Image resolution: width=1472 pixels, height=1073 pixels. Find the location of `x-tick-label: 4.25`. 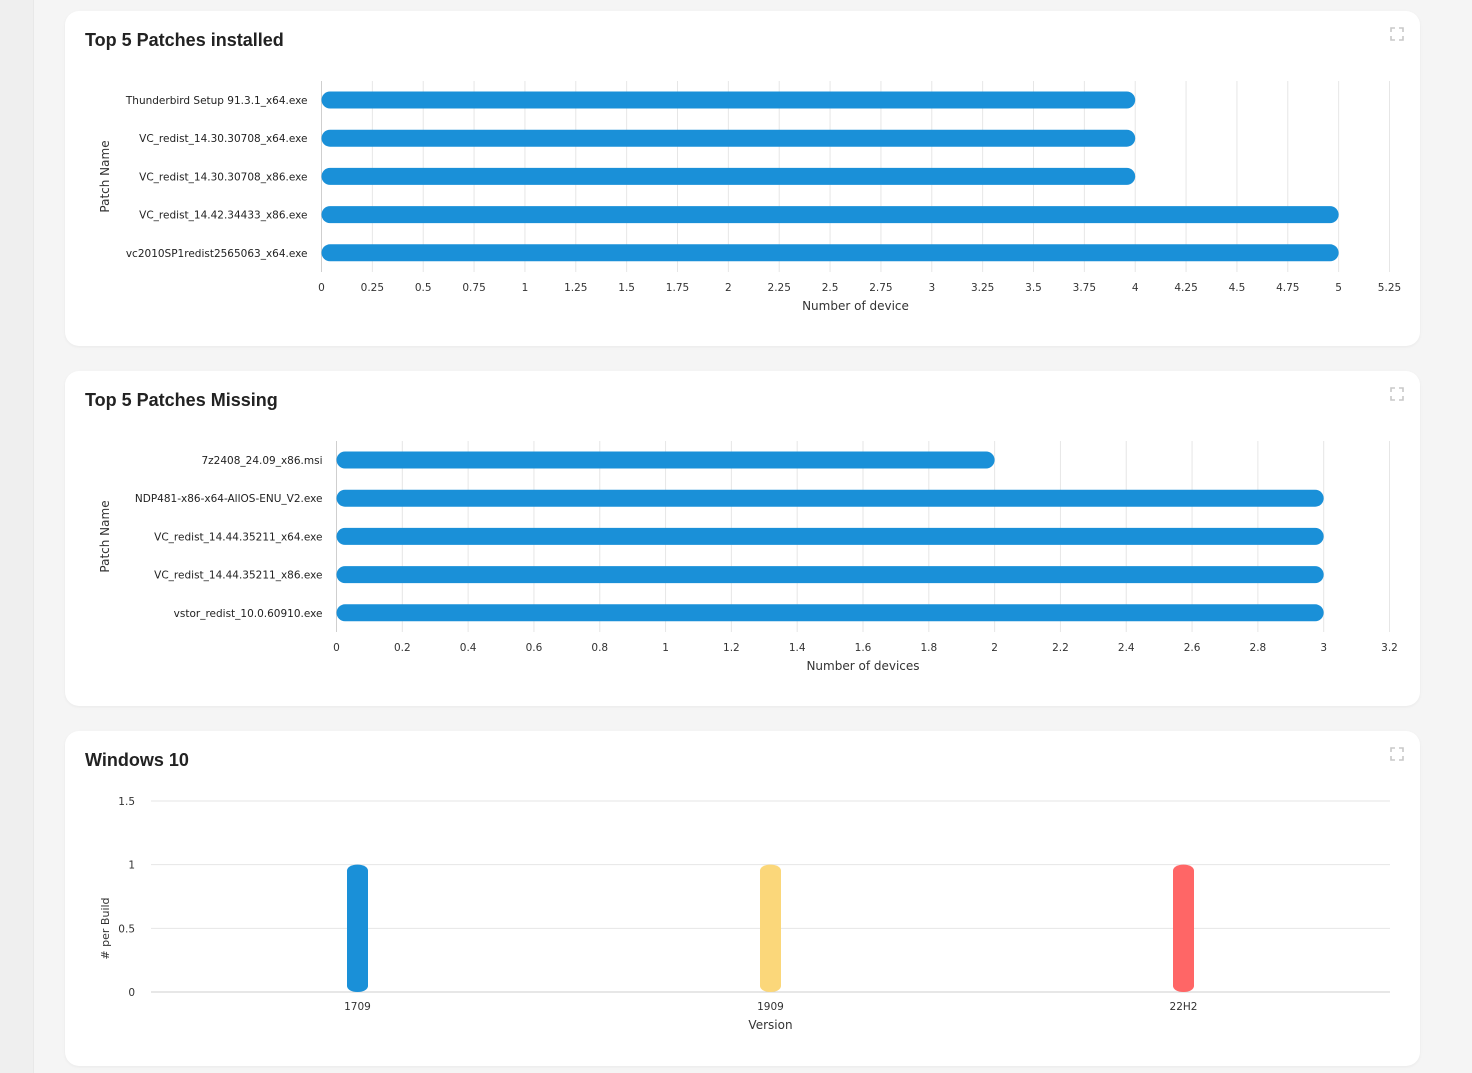

x-tick-label: 4.25 is located at coordinates (1185, 288).